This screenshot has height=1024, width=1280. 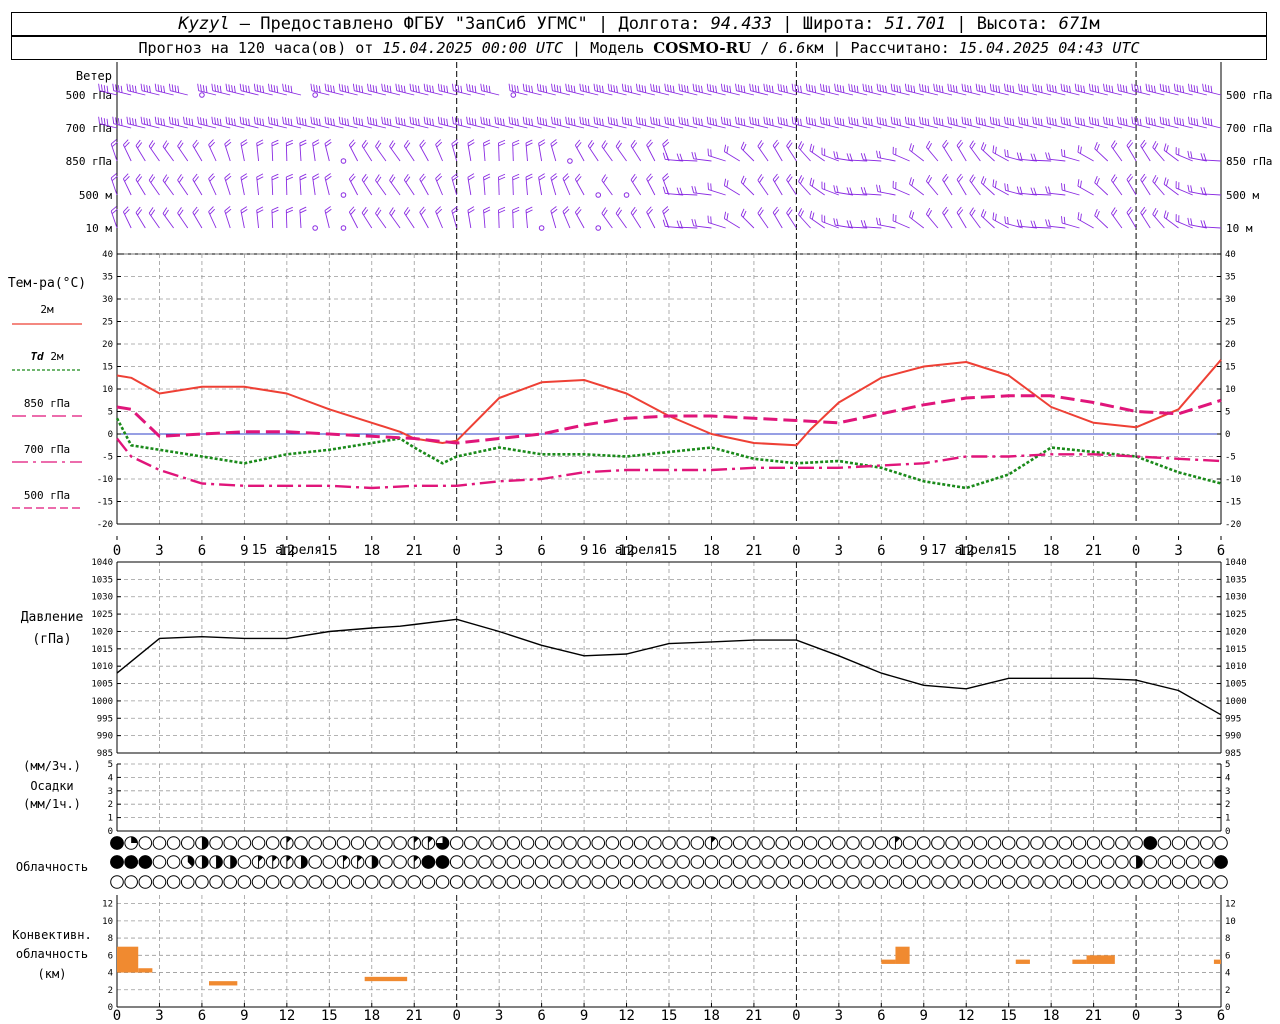 I want to click on conv-title-1: Конвективн., so click(x=51, y=935).